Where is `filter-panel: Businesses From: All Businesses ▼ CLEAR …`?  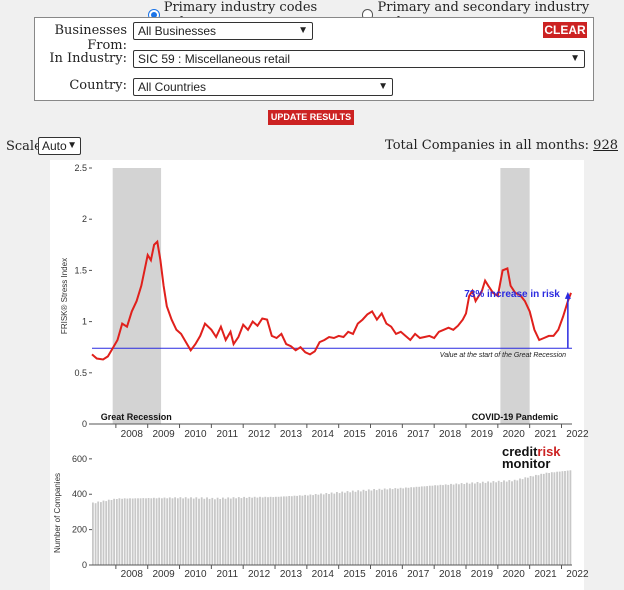 filter-panel: Businesses From: All Businesses ▼ CLEAR … is located at coordinates (314, 59).